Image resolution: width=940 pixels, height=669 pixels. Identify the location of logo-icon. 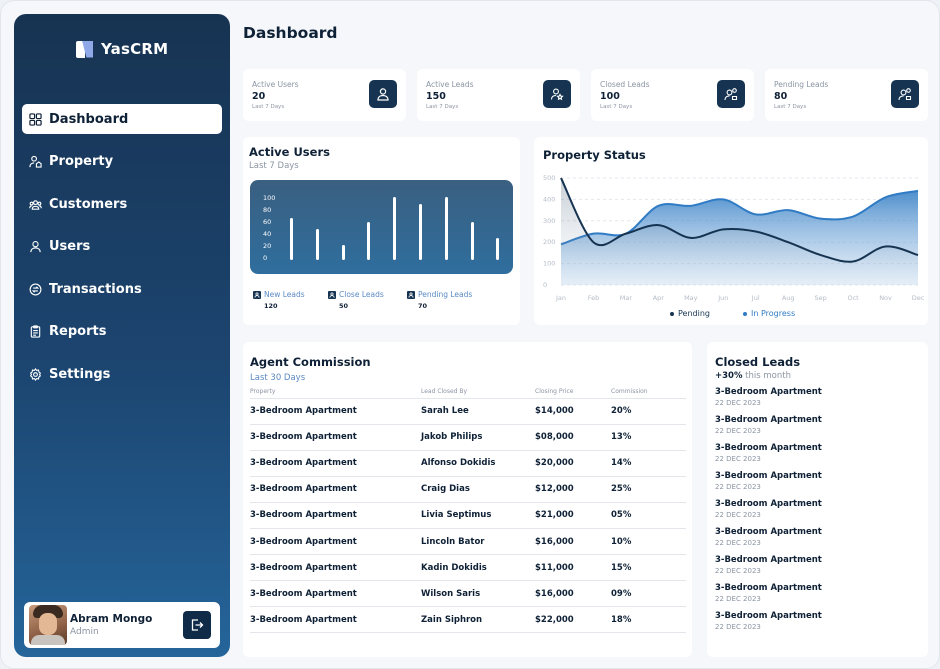
(84, 49).